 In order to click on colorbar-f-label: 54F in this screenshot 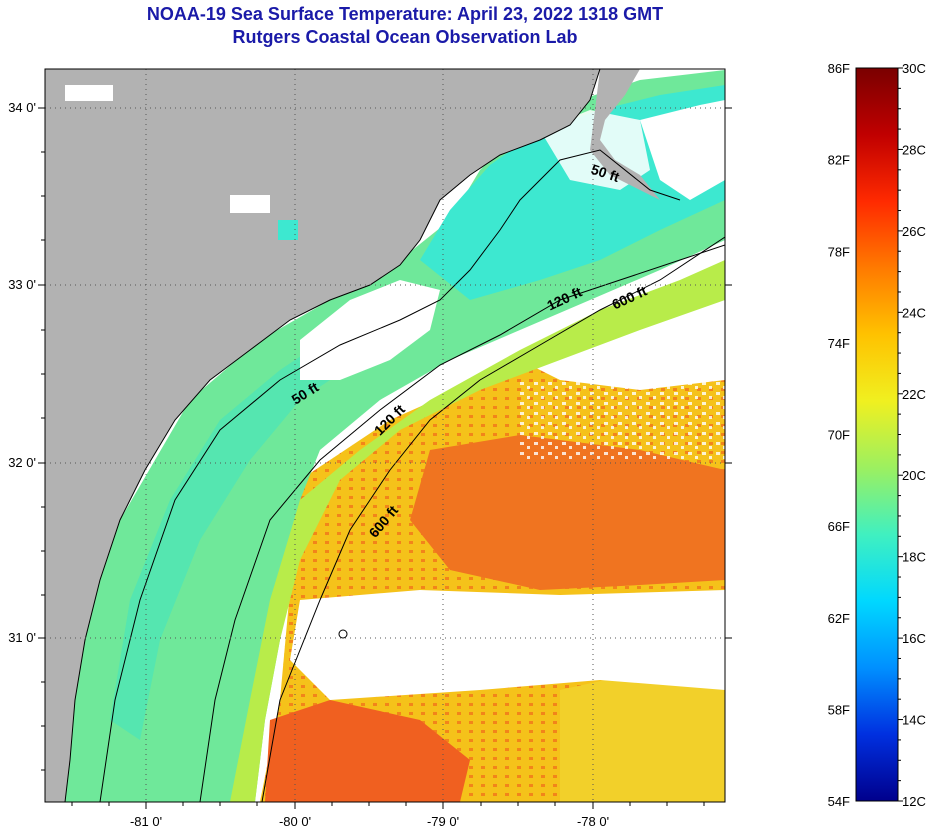, I will do `click(839, 801)`.